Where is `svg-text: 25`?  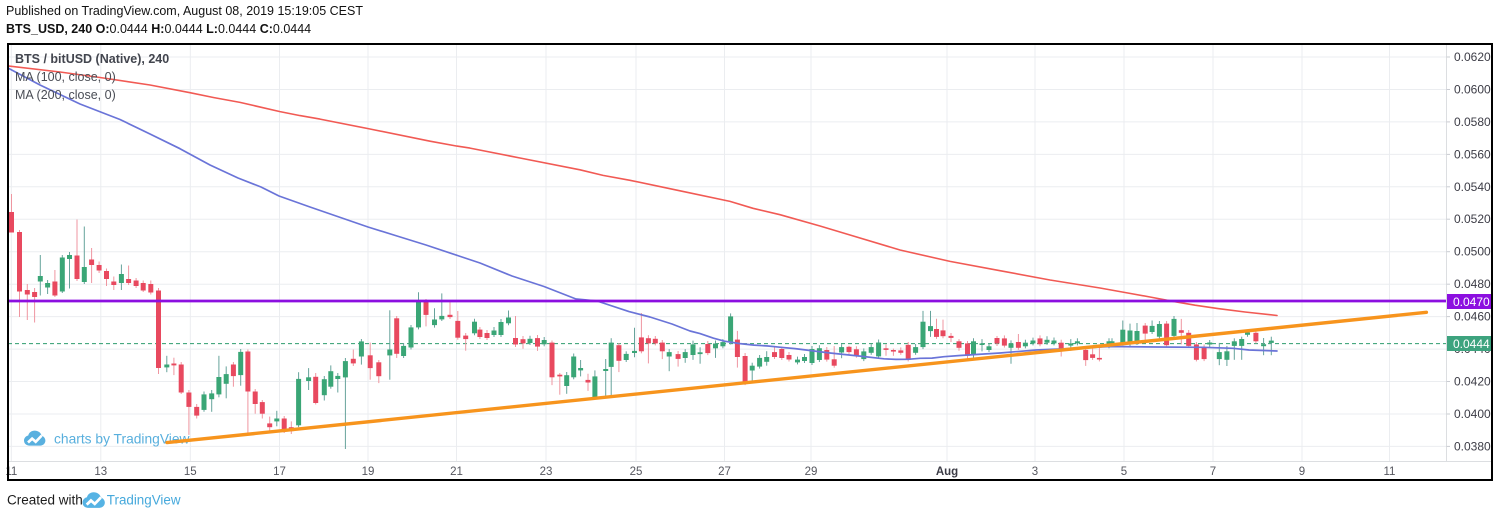 svg-text: 25 is located at coordinates (636, 472).